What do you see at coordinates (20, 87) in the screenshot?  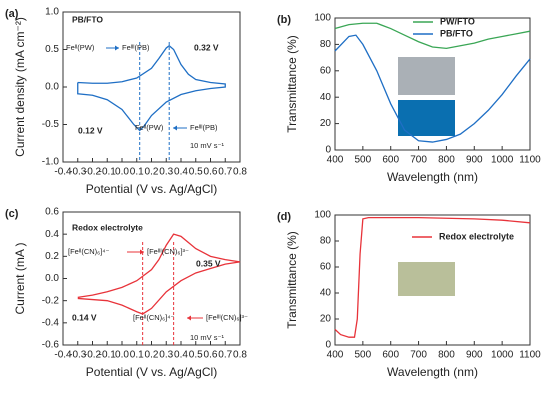 I see `y-axis-label: Current density (mA cm⁻²)` at bounding box center [20, 87].